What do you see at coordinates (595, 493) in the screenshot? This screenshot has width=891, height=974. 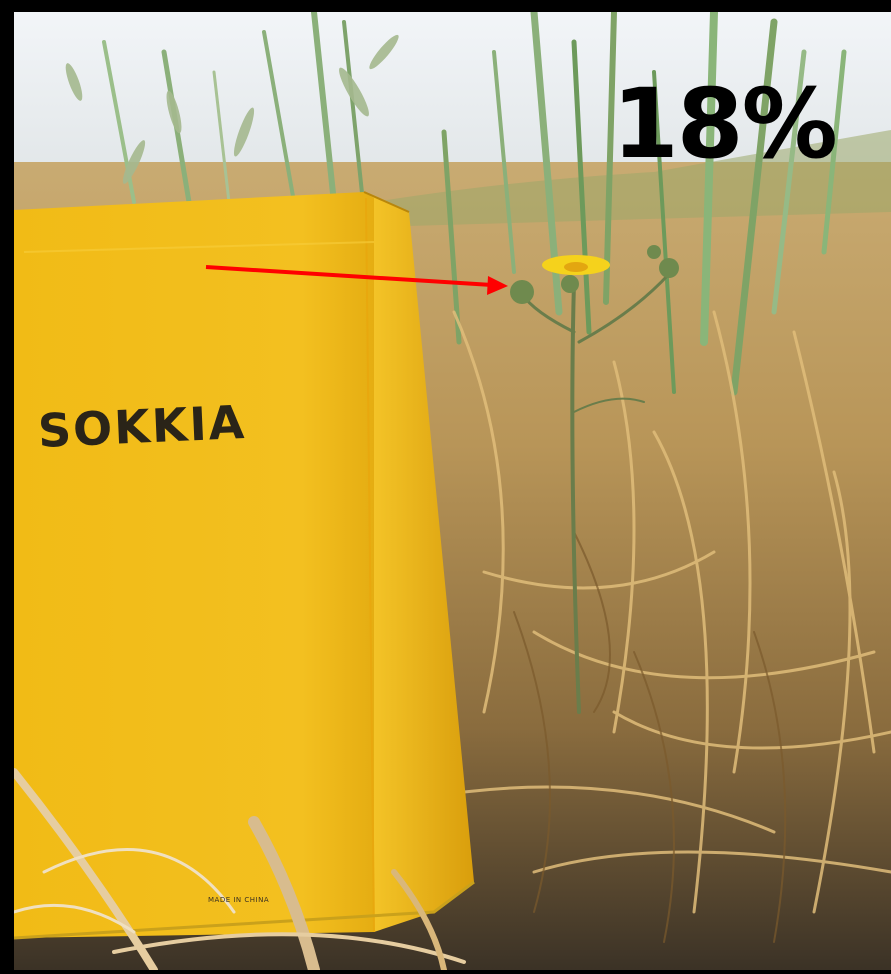 I see `plant` at bounding box center [595, 493].